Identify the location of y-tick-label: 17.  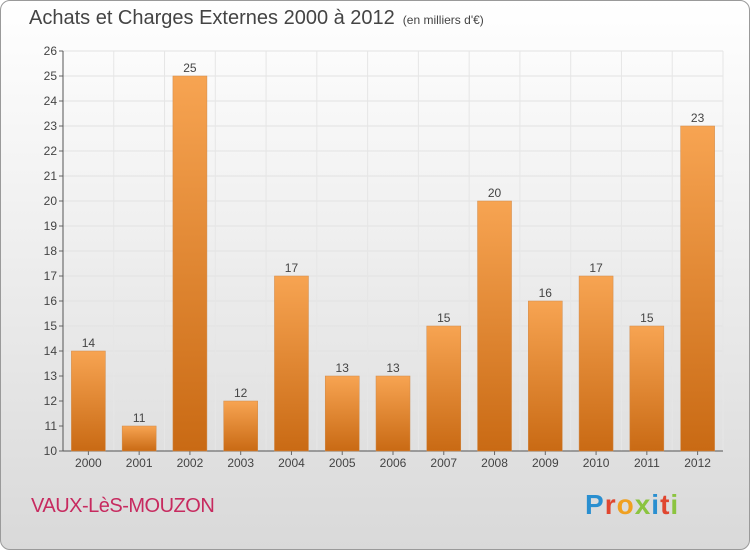
(51, 276).